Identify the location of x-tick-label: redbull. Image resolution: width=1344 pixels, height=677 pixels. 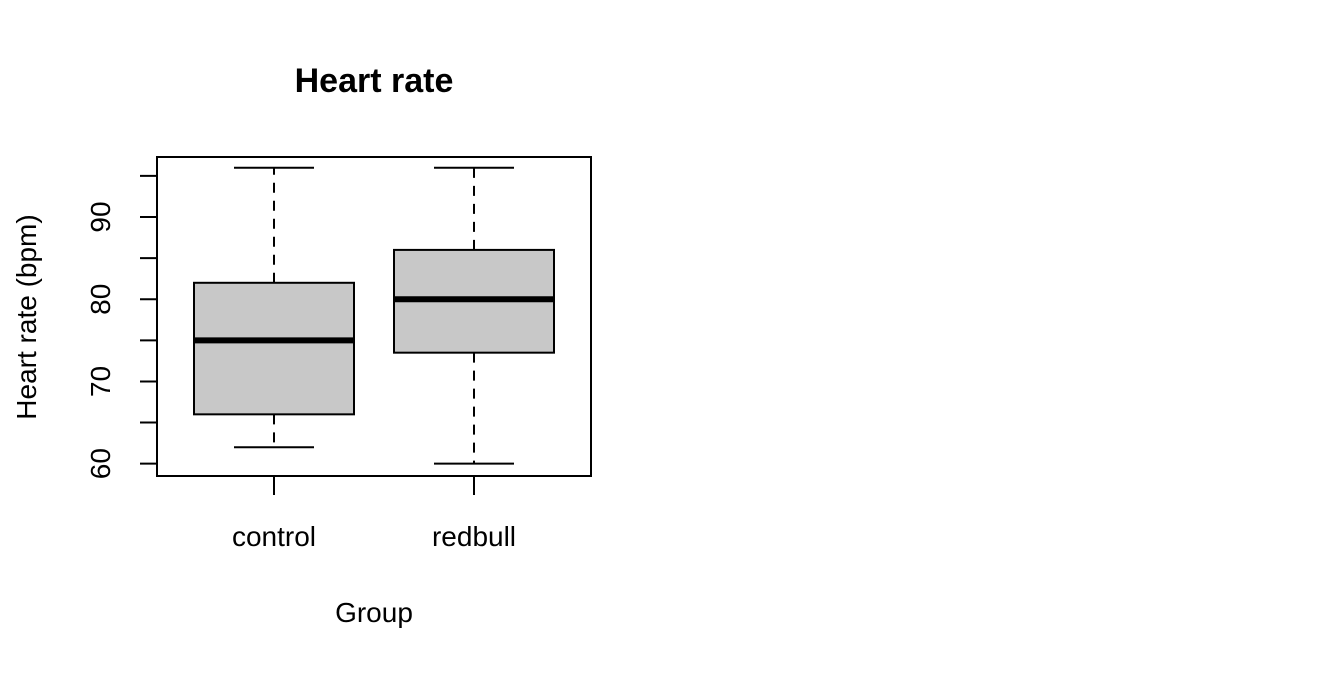
(474, 536).